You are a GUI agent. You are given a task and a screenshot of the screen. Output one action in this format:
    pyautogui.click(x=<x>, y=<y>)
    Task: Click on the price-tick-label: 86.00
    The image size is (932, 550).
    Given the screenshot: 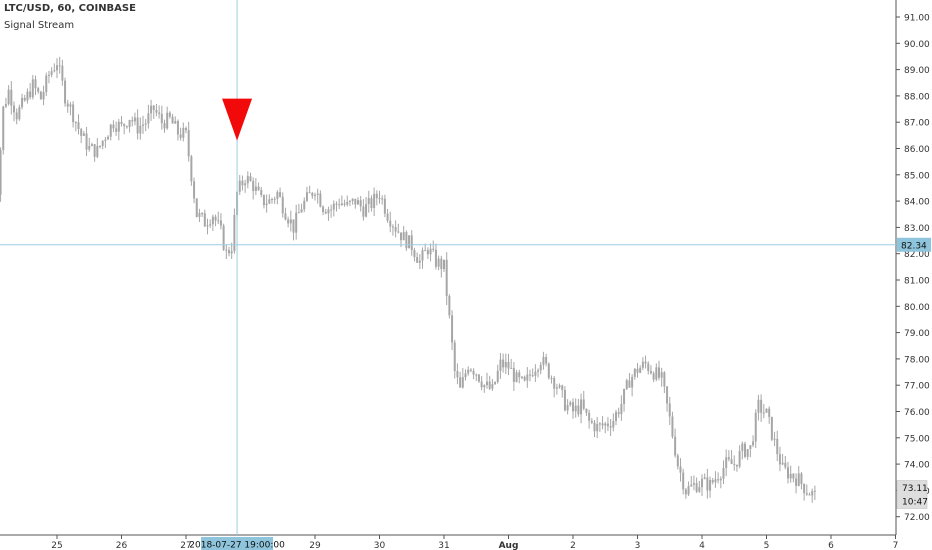 What is the action you would take?
    pyautogui.click(x=917, y=150)
    